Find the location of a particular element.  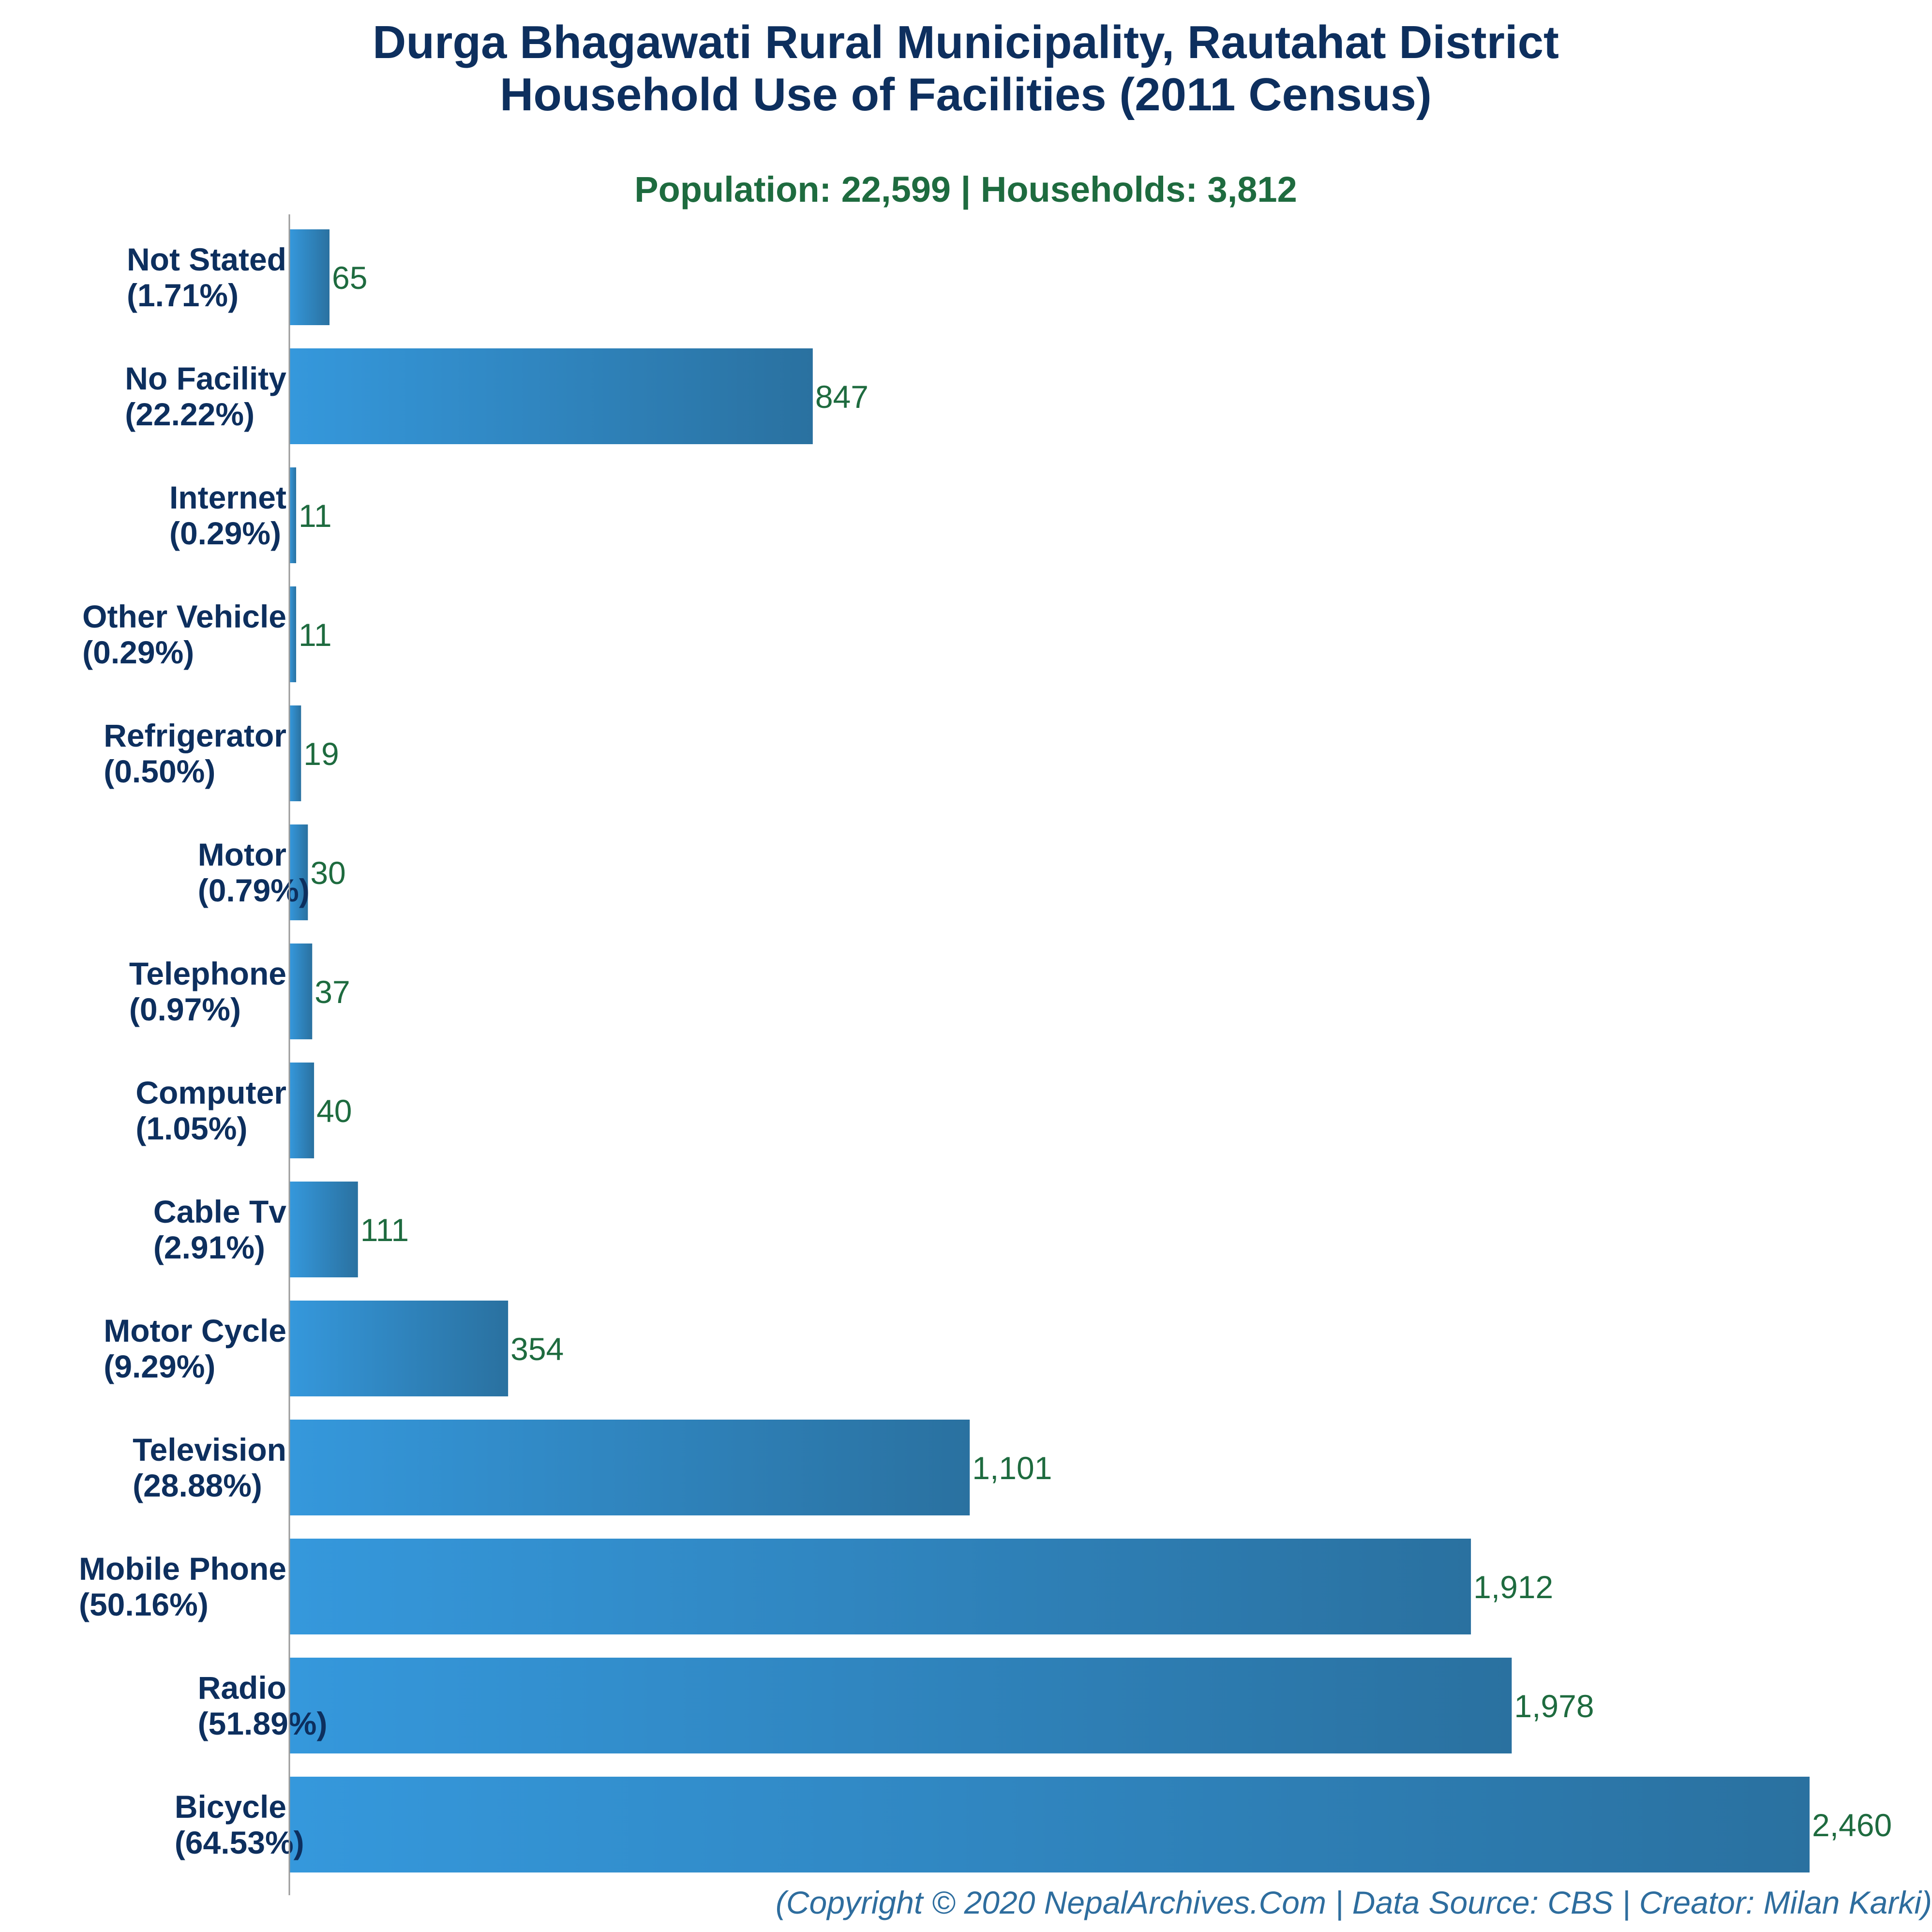

category-percent: (64.53%) is located at coordinates (239, 1842).